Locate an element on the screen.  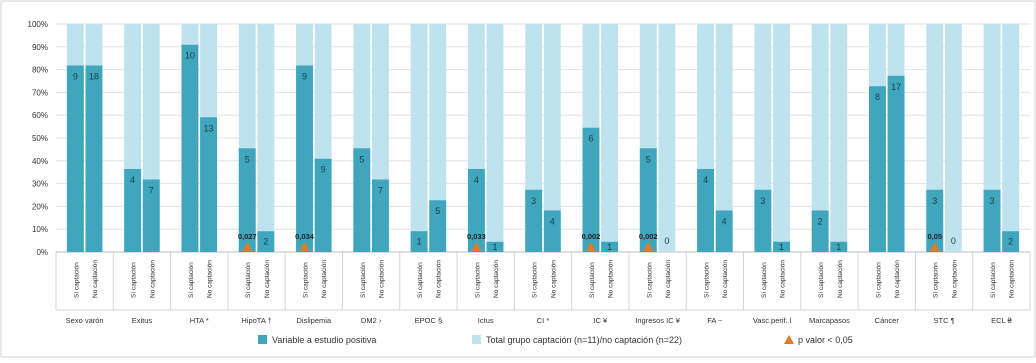
x-group-label: CI * is located at coordinates (543, 320).